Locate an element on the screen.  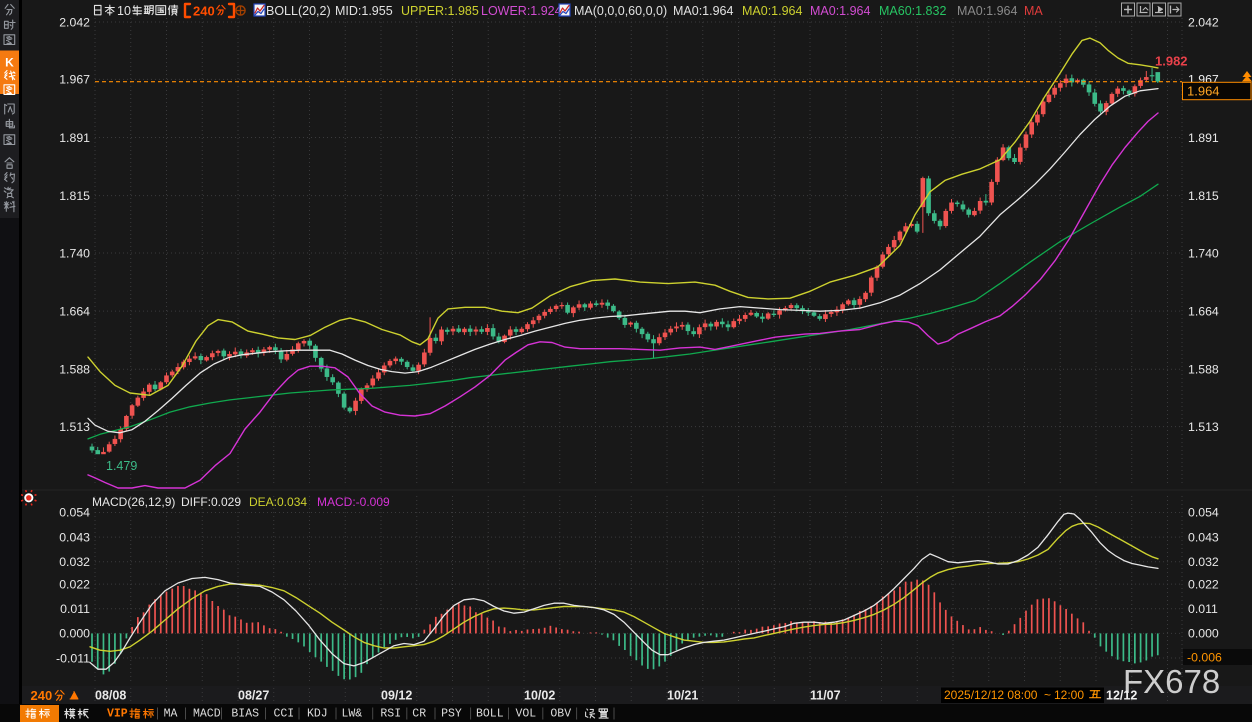
svg-text: VIP is located at coordinates (117, 714).